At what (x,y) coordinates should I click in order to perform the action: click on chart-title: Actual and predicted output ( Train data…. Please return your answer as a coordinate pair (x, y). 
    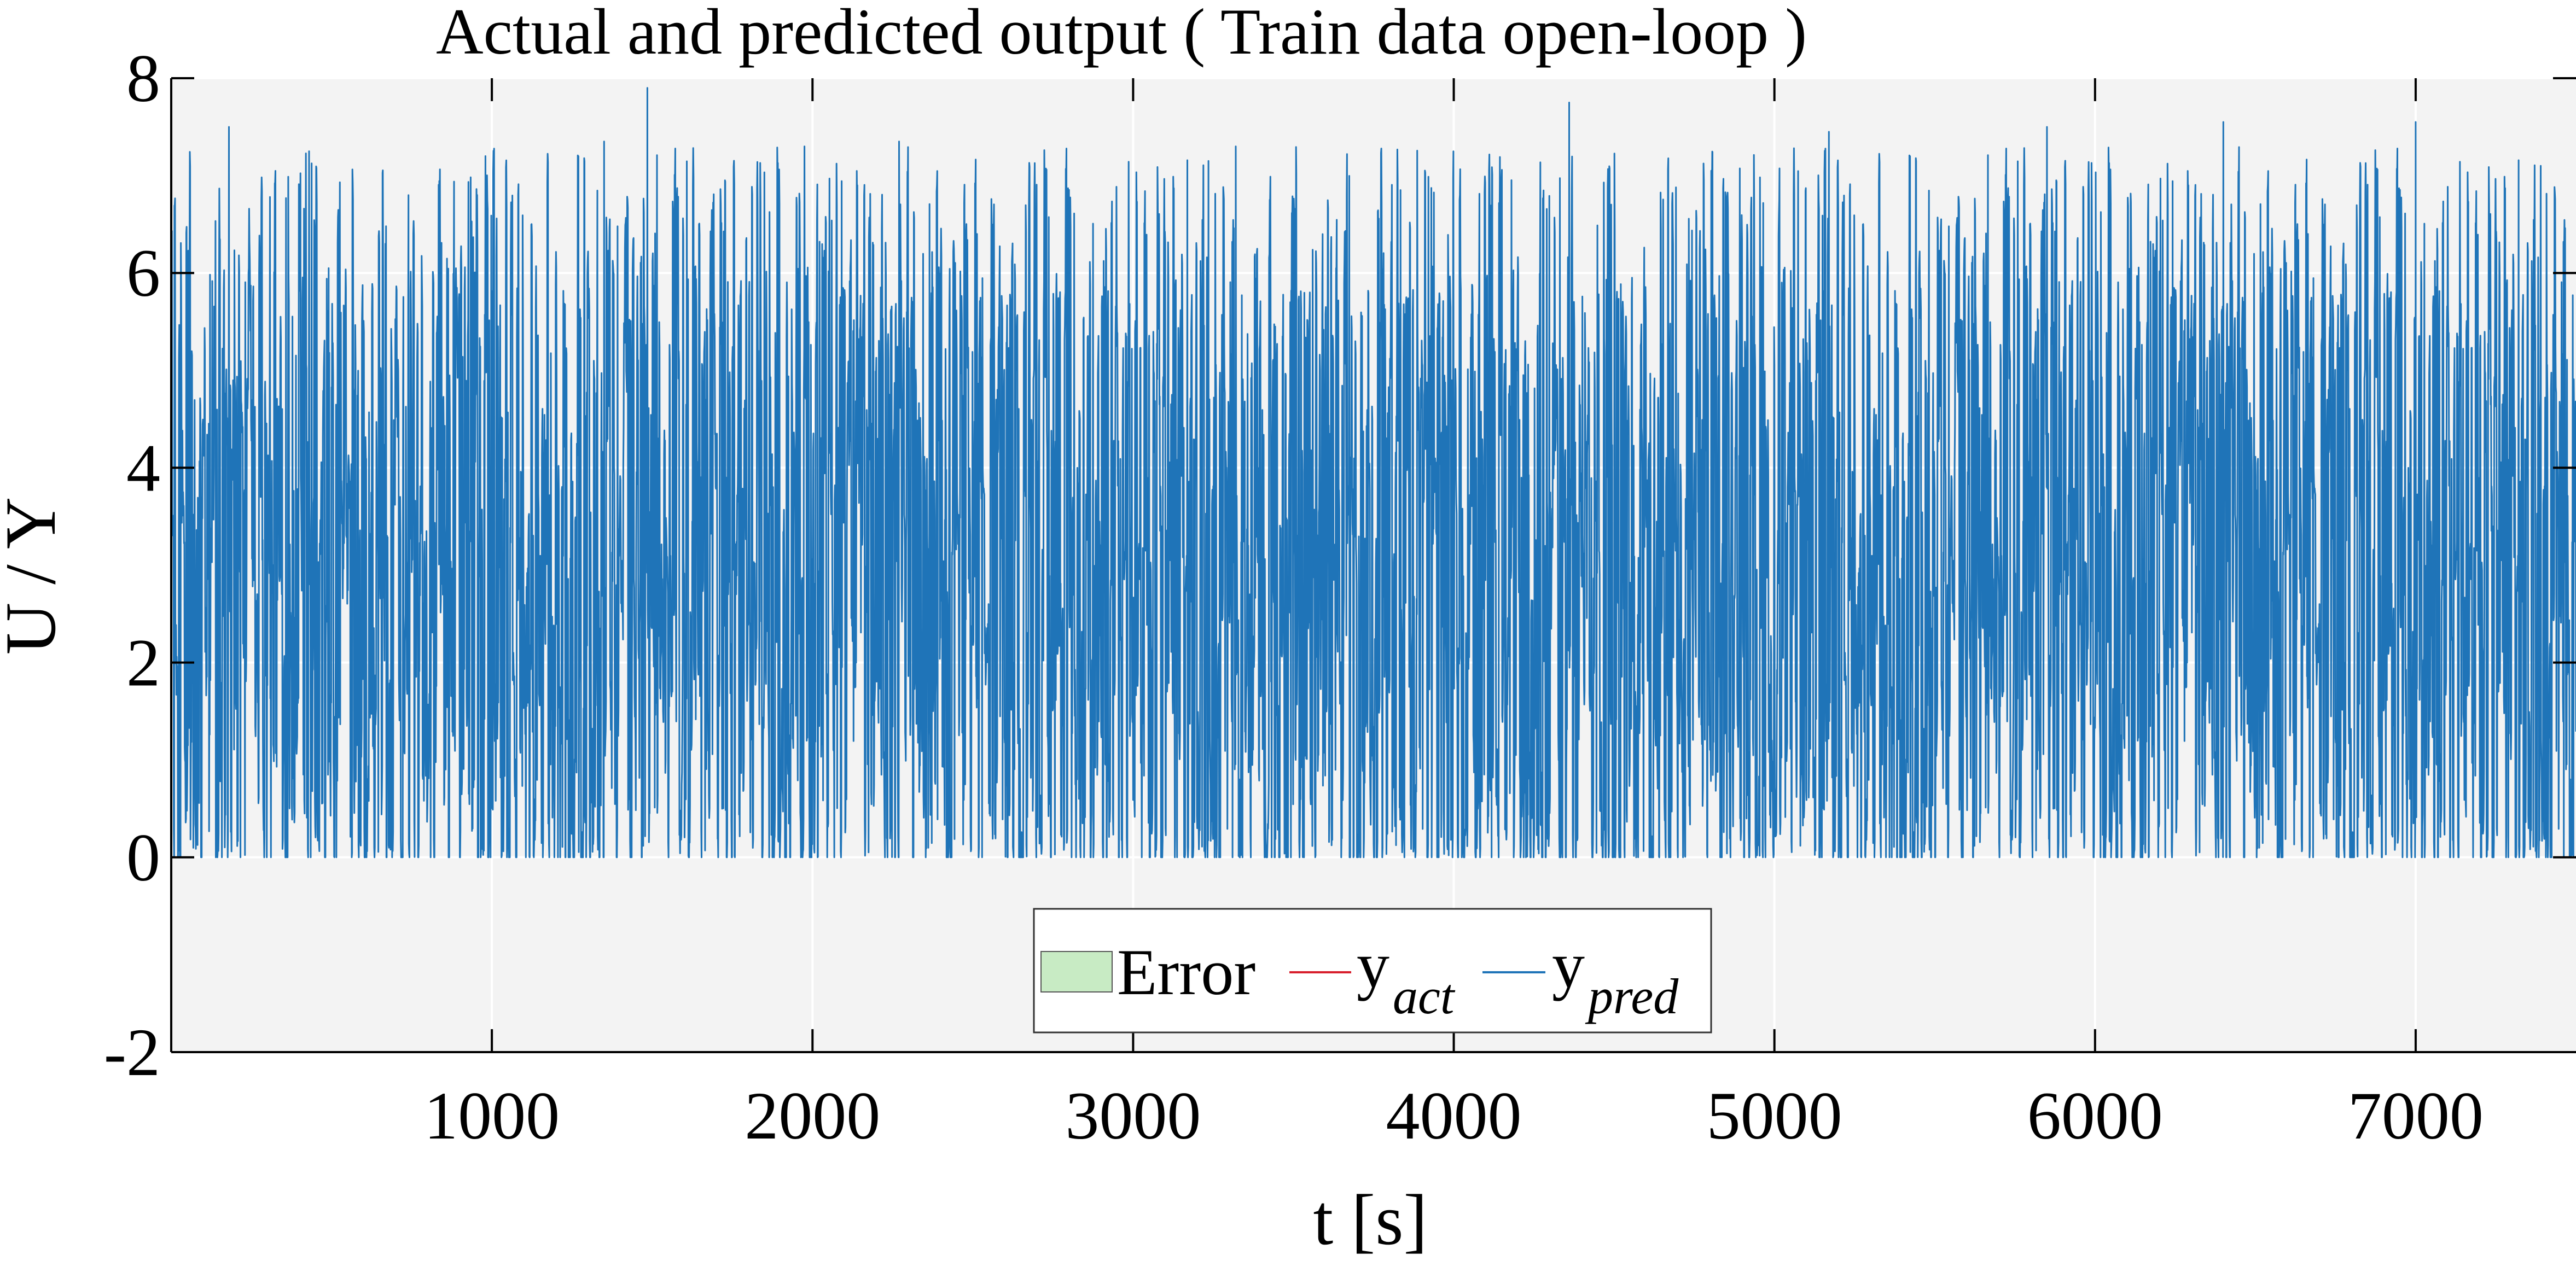
    Looking at the image, I should click on (1121, 34).